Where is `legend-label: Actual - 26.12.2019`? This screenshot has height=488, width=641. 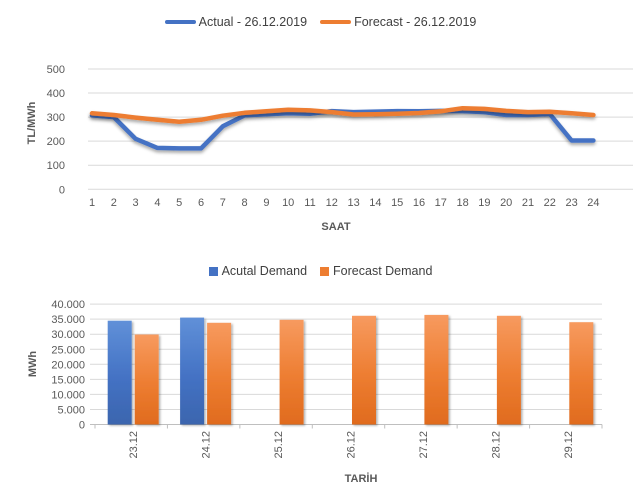
legend-label: Actual - 26.12.2019 is located at coordinates (253, 22).